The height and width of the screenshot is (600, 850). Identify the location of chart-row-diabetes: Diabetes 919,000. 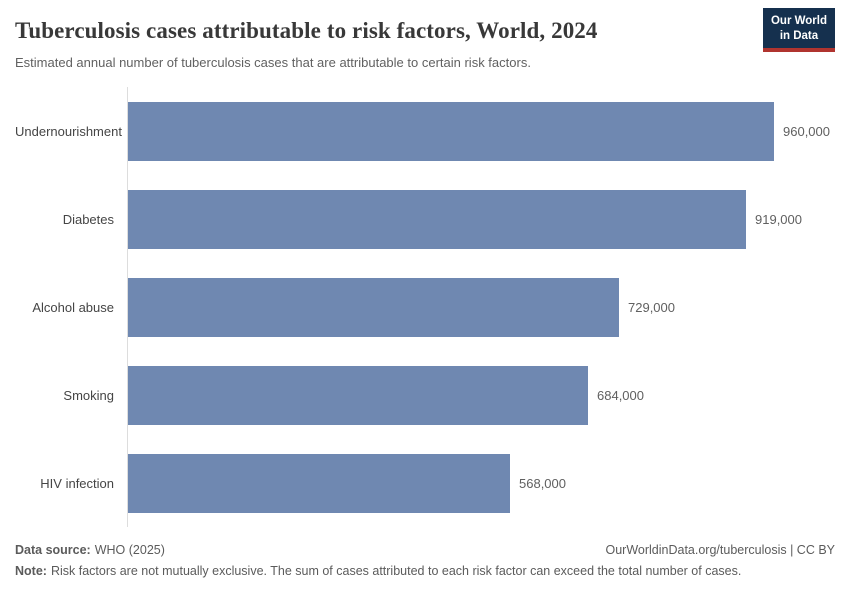
(425, 219).